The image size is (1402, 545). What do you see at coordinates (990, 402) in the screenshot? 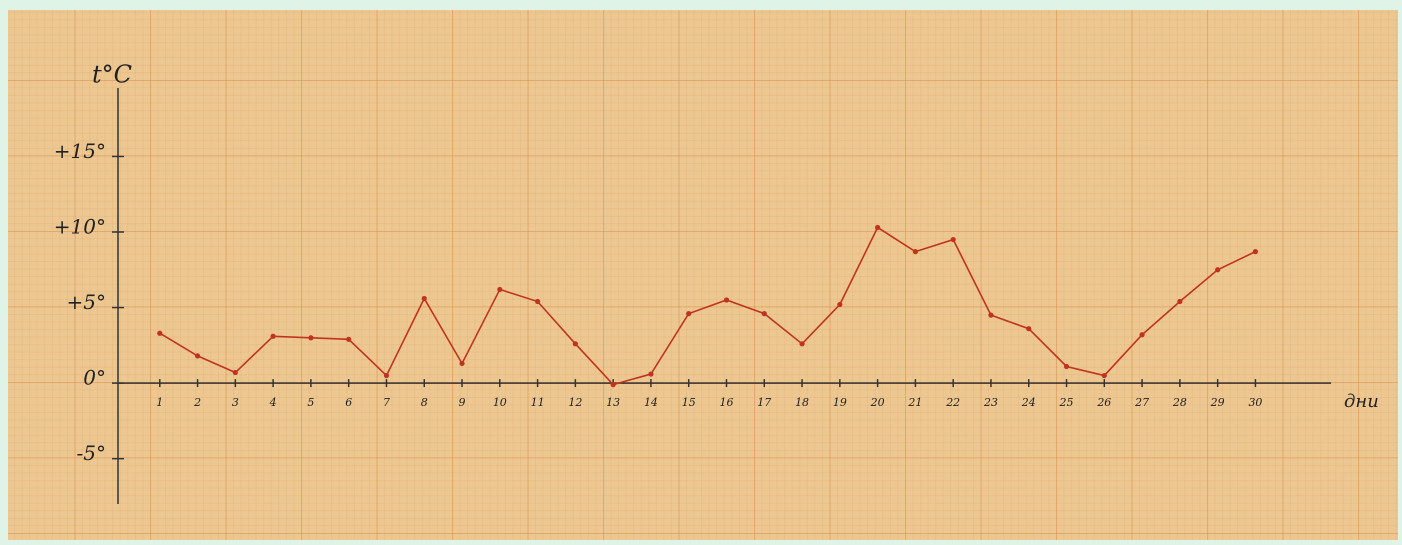
I see `x-tick-label: 23` at bounding box center [990, 402].